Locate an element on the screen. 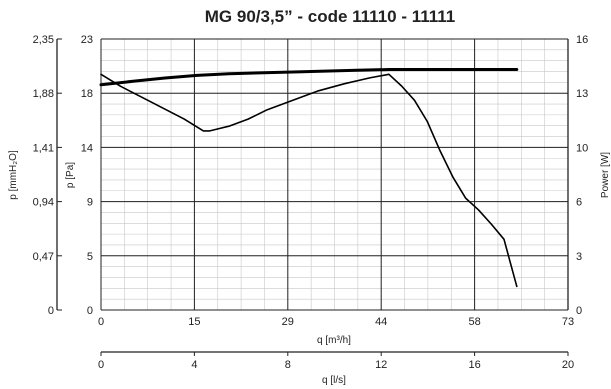 The height and width of the screenshot is (389, 611). x-axis-tick-label: 73 is located at coordinates (568, 322).